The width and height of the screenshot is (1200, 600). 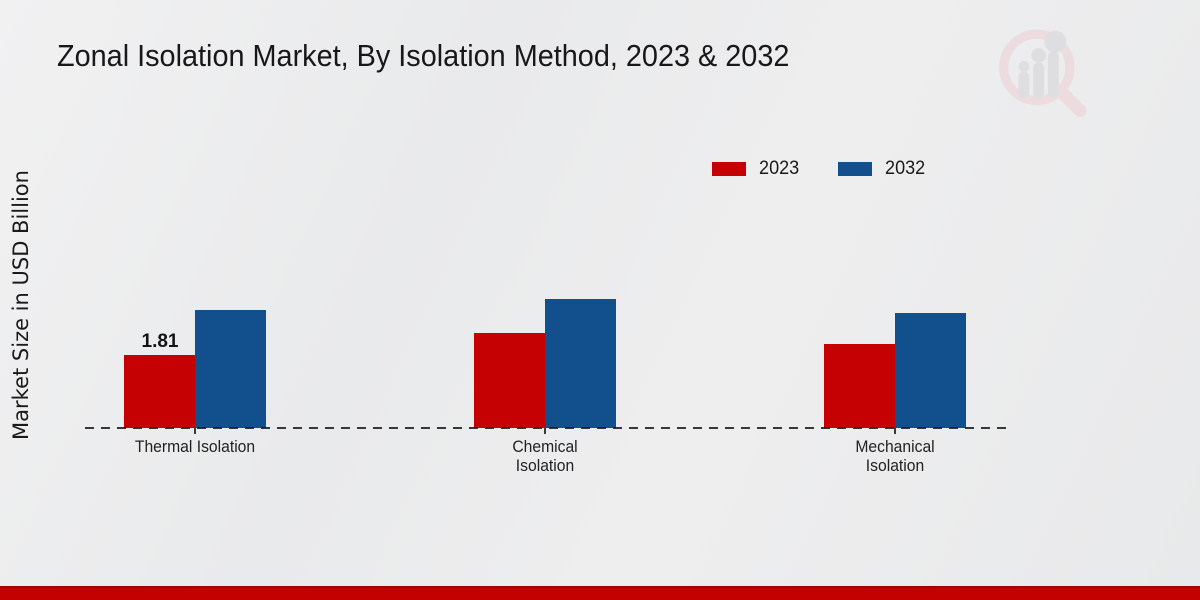 What do you see at coordinates (580, 363) in the screenshot?
I see `bar-2032-chemical-isolation` at bounding box center [580, 363].